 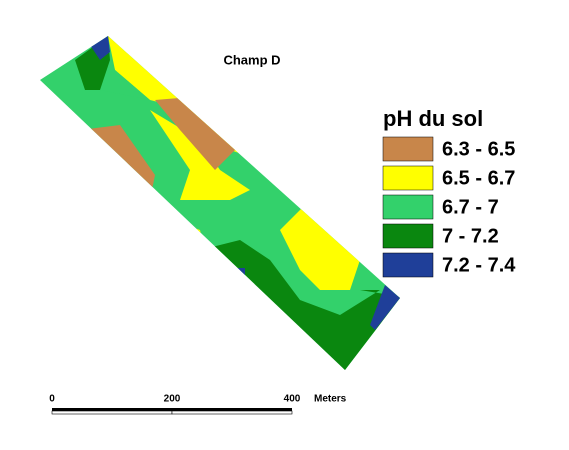 What do you see at coordinates (478, 178) in the screenshot?
I see `legend-label: 6.5 - 6.7` at bounding box center [478, 178].